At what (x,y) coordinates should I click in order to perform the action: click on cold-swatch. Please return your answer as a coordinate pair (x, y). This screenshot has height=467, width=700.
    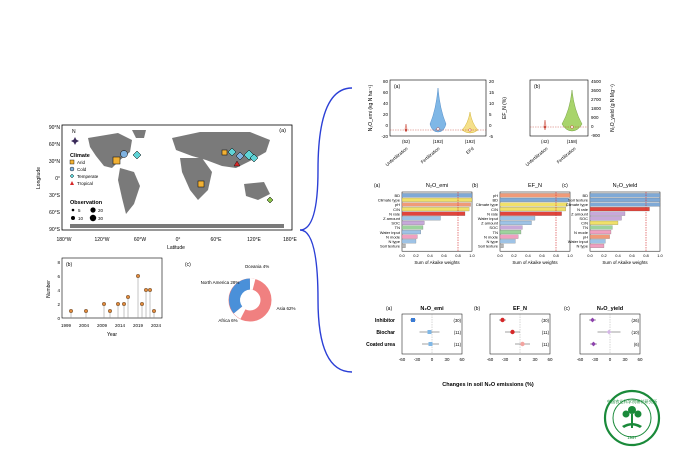
    Looking at the image, I should click on (72, 169).